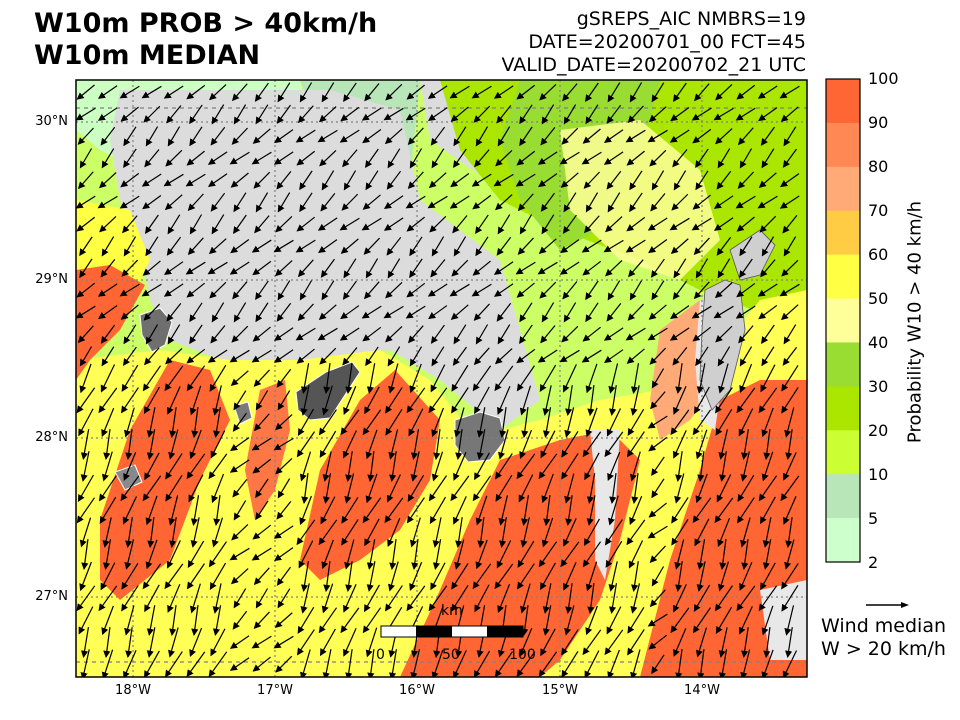 This screenshot has width=960, height=720. I want to click on calm-patch-se, so click(783, 620).